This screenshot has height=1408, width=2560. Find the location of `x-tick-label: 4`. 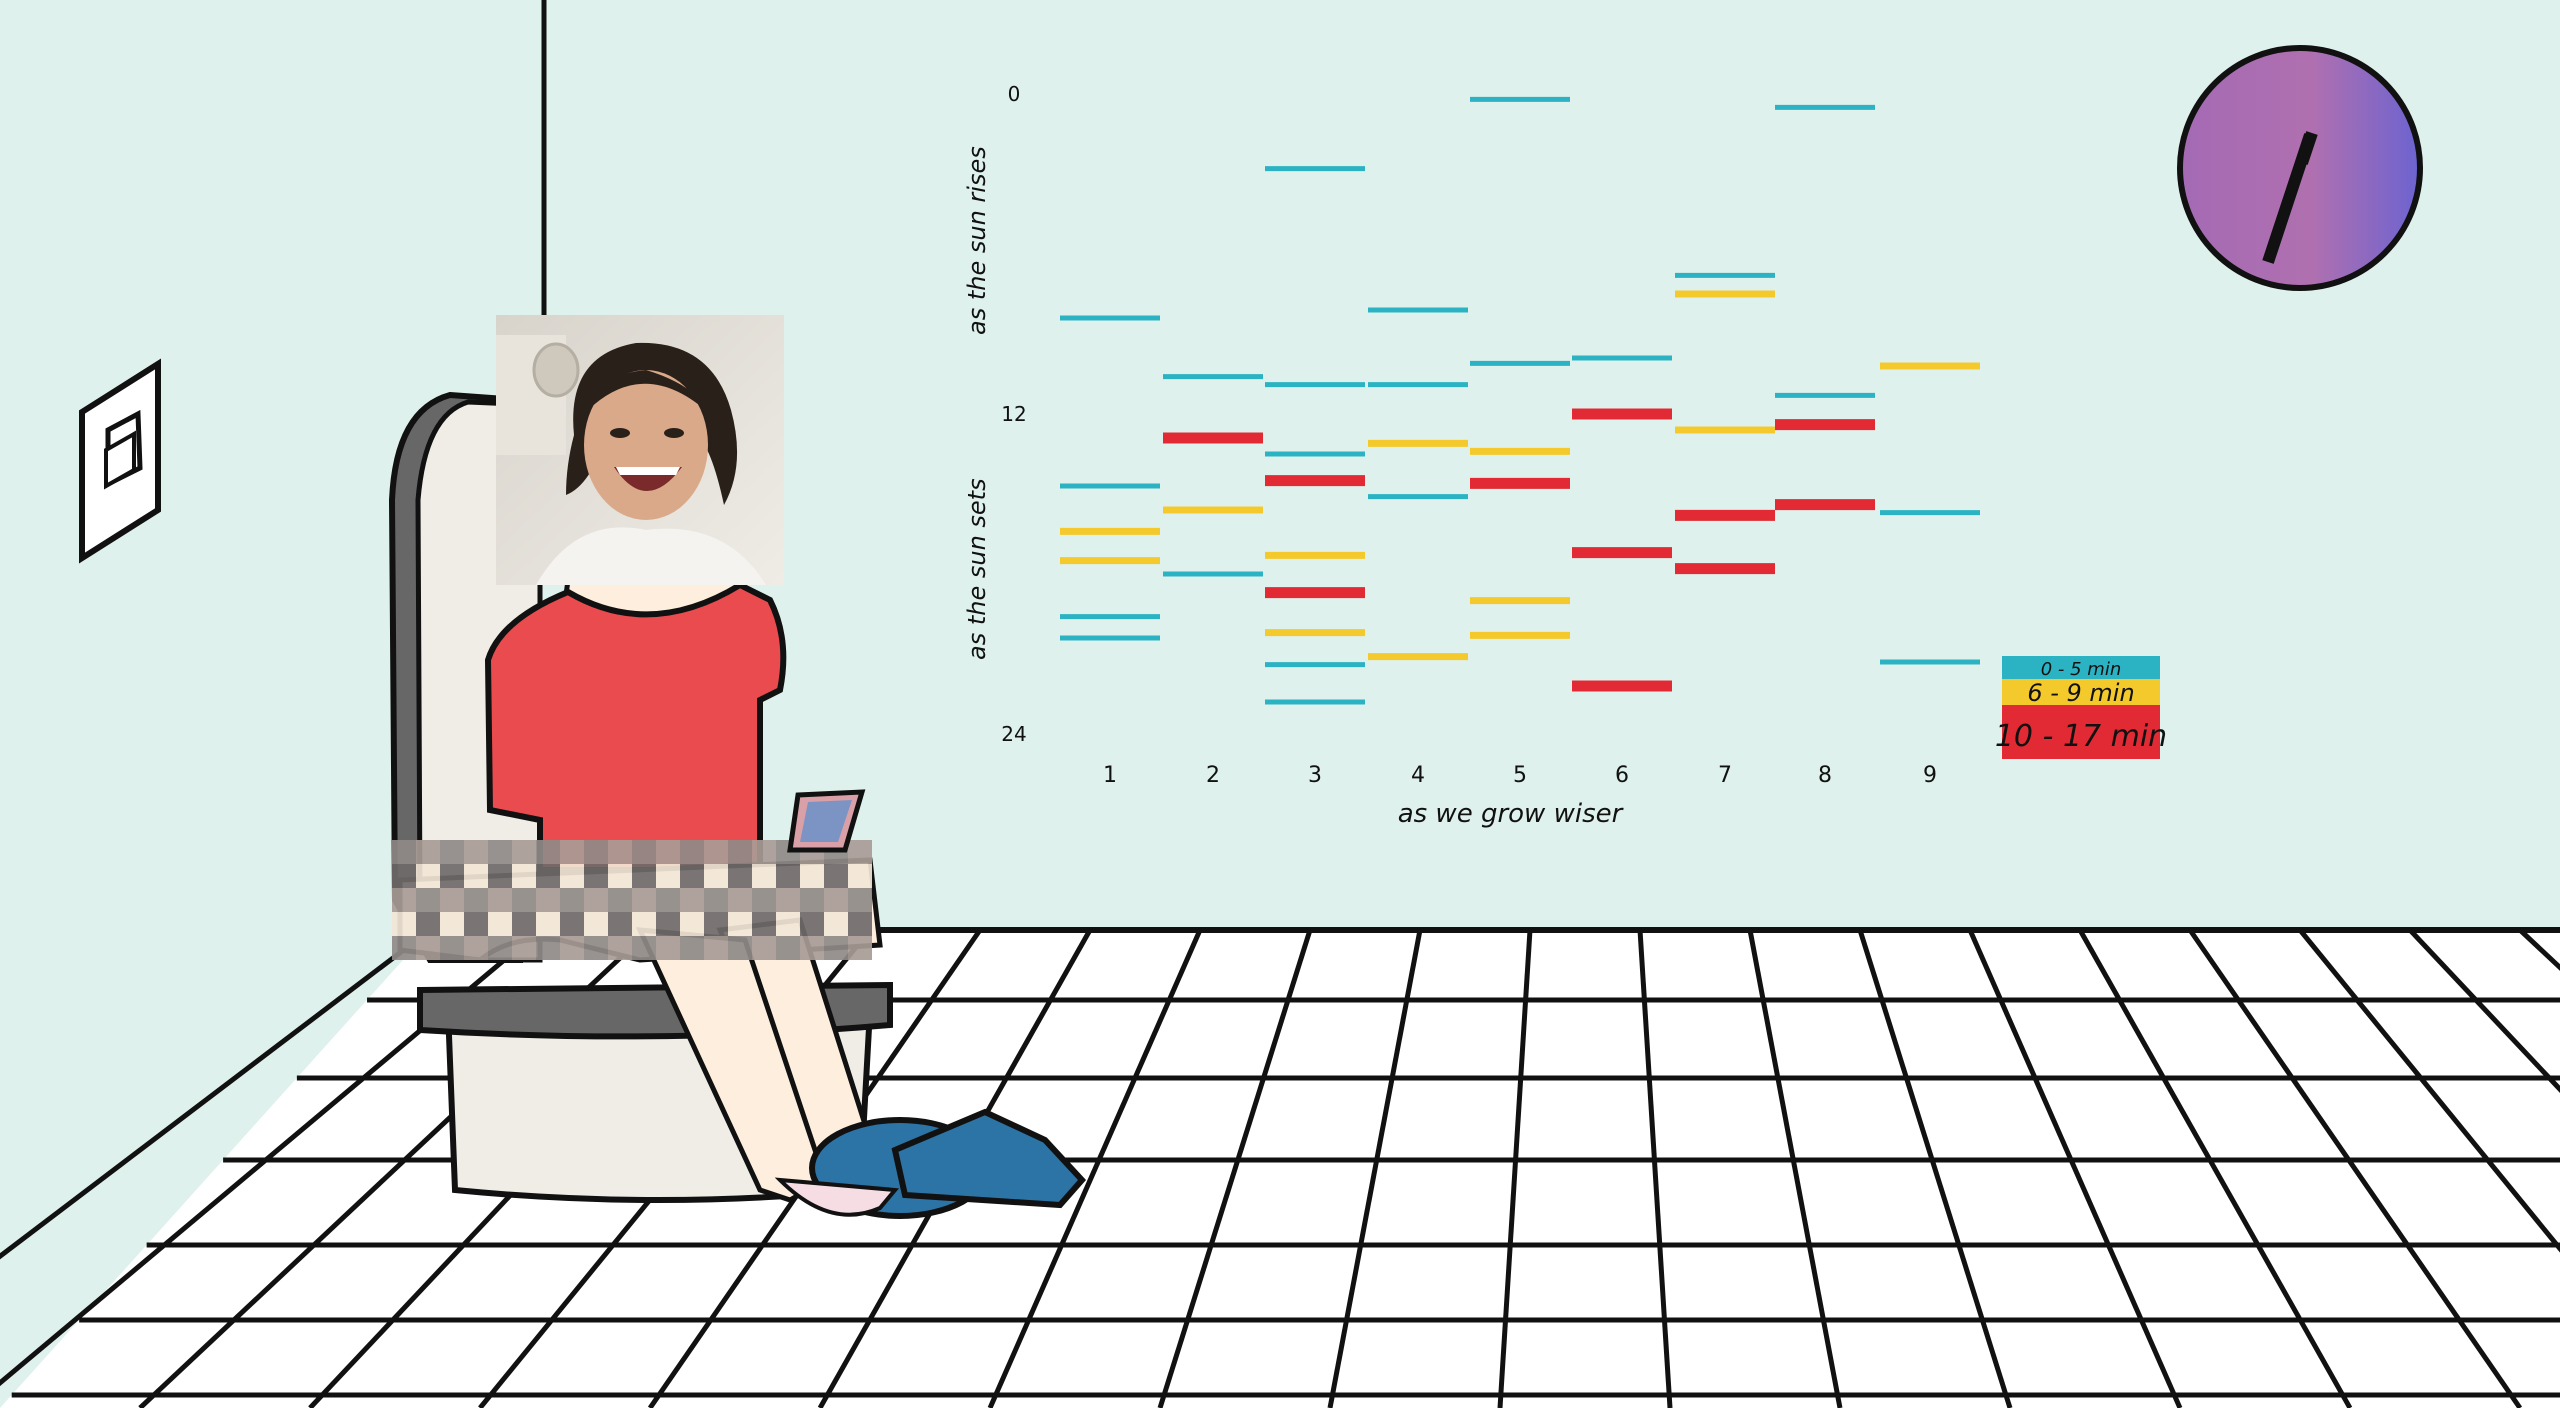

x-tick-label: 4 is located at coordinates (1418, 775).